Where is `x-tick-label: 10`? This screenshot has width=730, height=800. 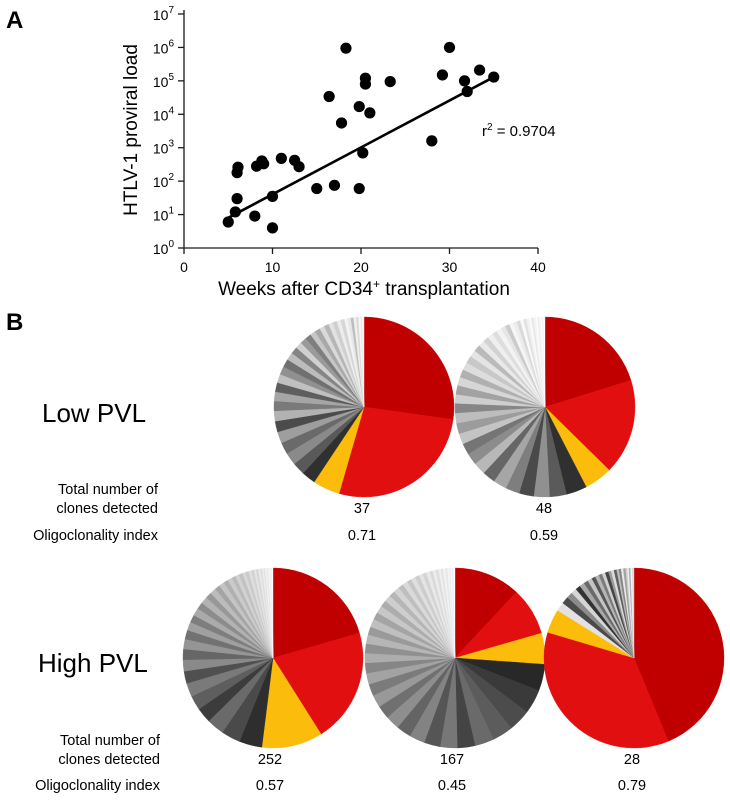 x-tick-label: 10 is located at coordinates (273, 267).